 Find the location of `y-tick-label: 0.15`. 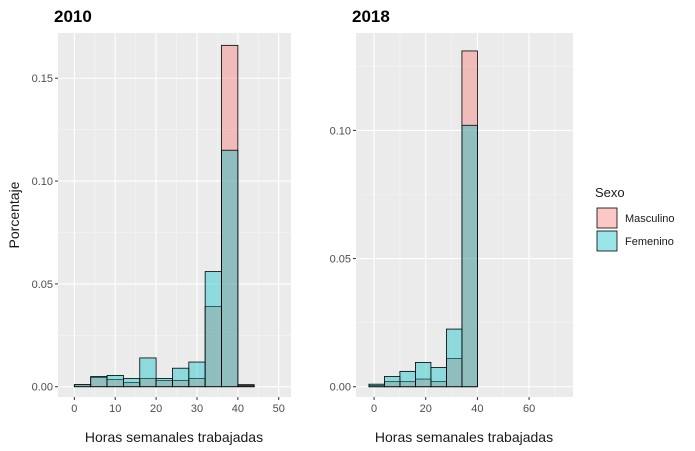

y-tick-label: 0.15 is located at coordinates (42, 79).